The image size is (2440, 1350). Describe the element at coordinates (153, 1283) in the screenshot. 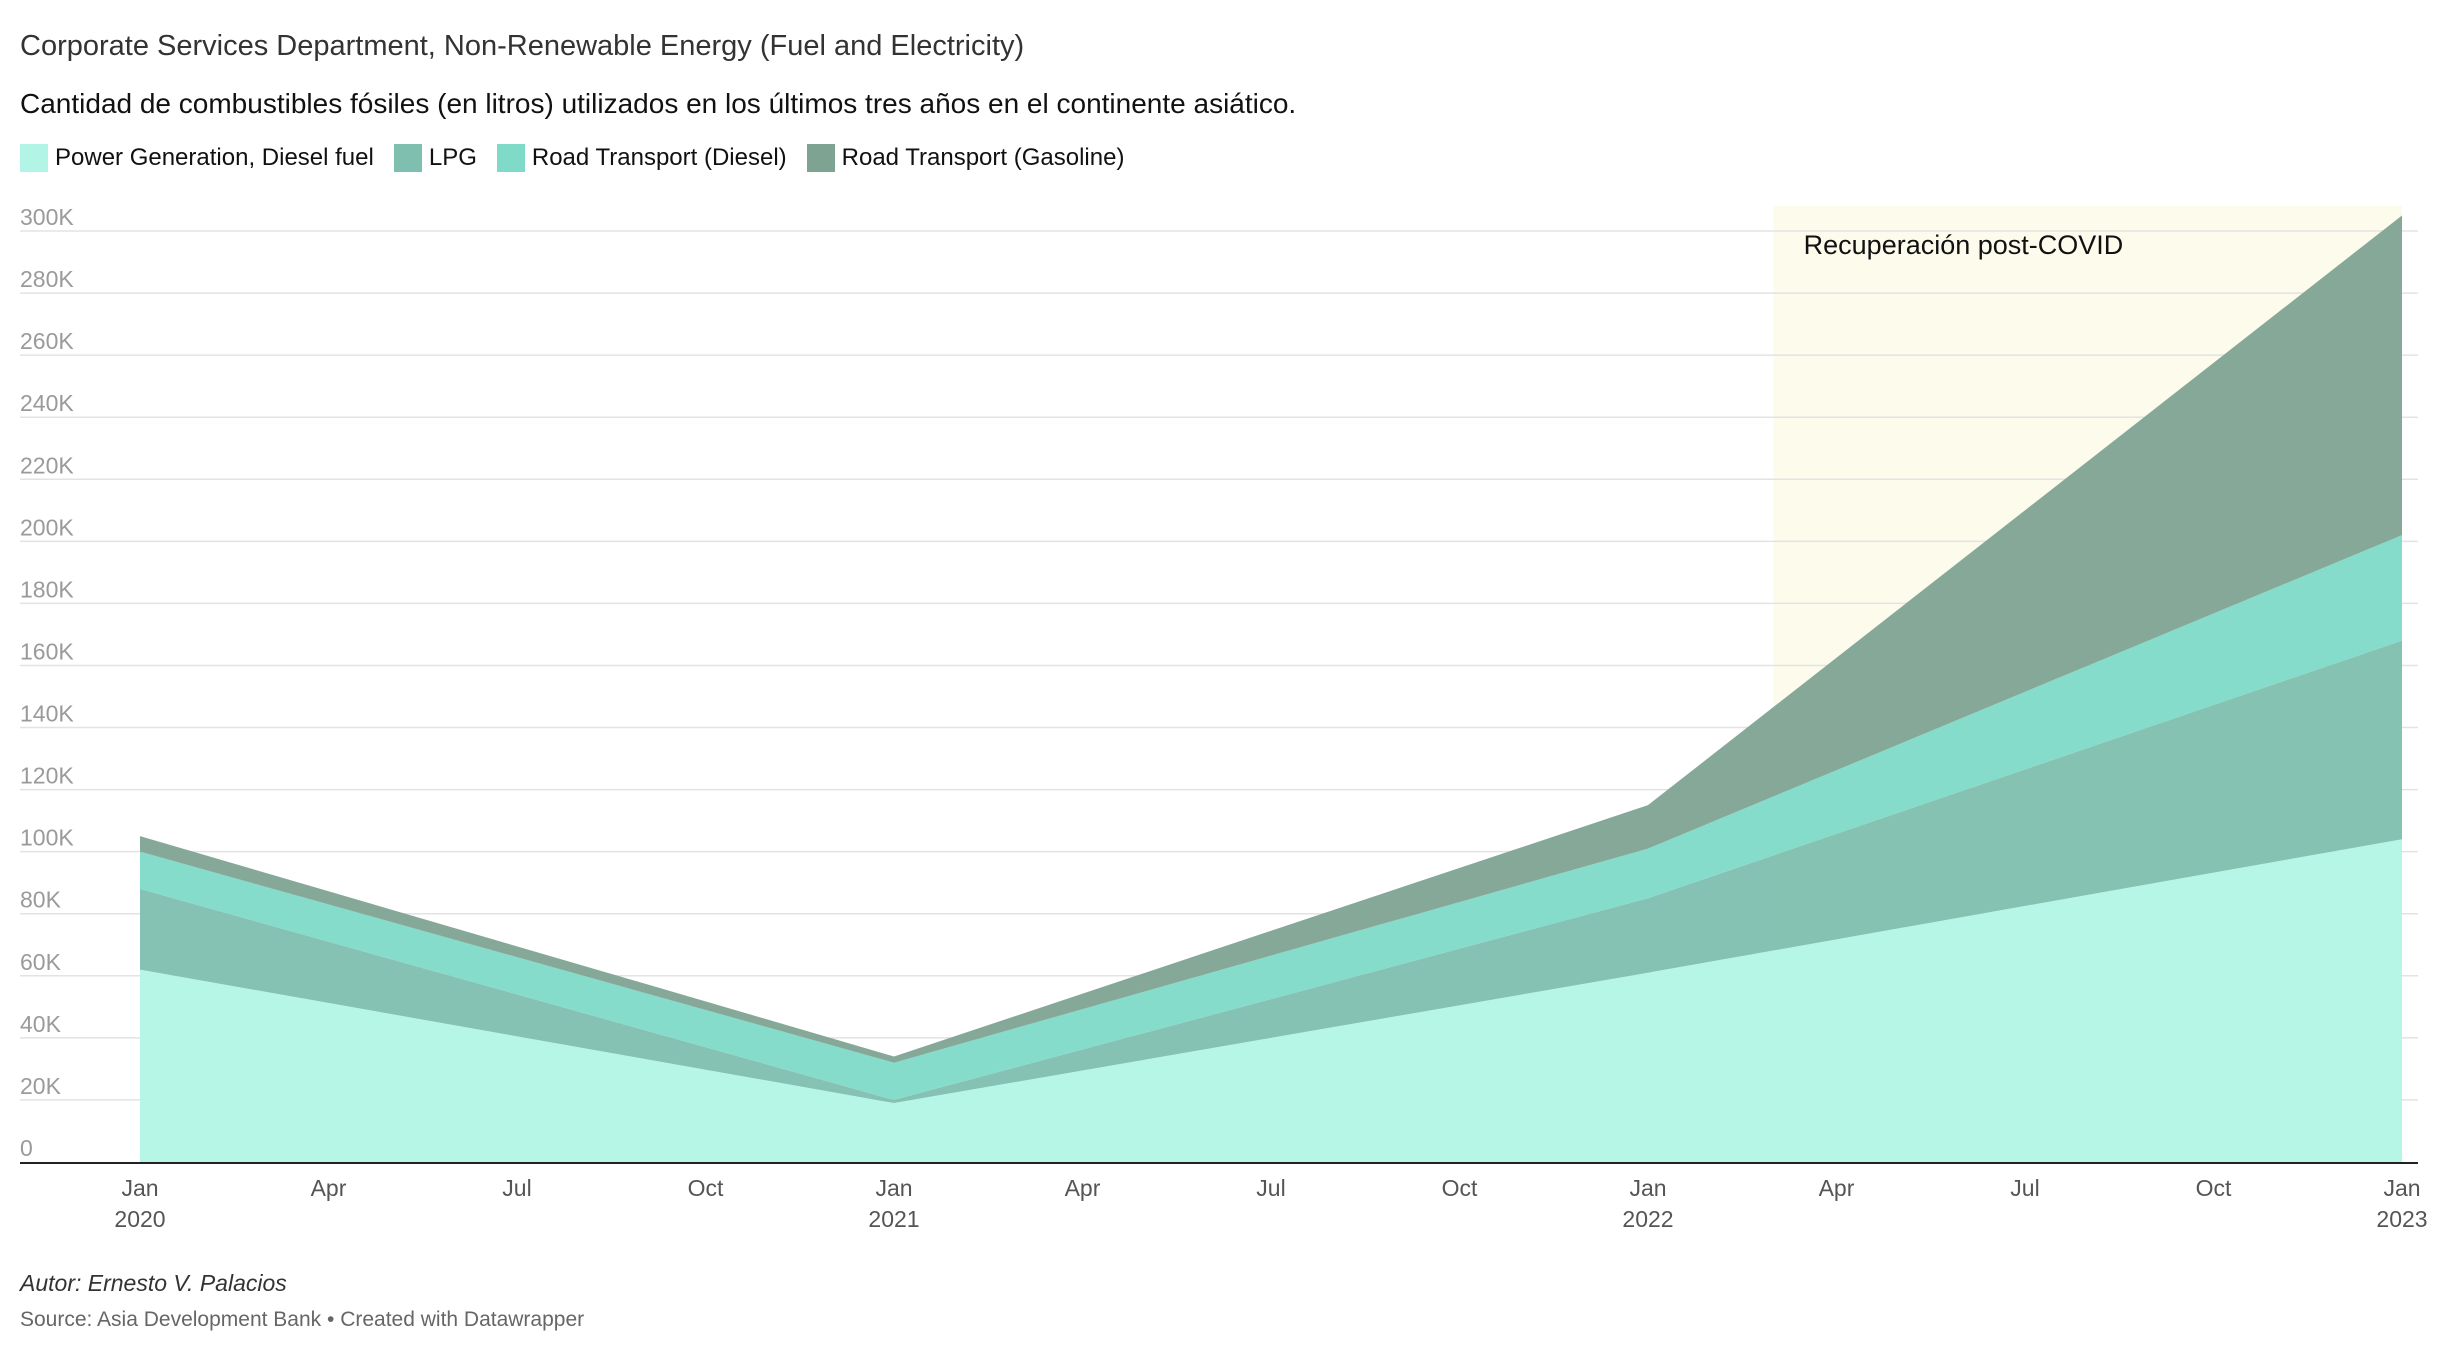

I see `author-note: Autor: Ernesto V. Palacios` at that location.